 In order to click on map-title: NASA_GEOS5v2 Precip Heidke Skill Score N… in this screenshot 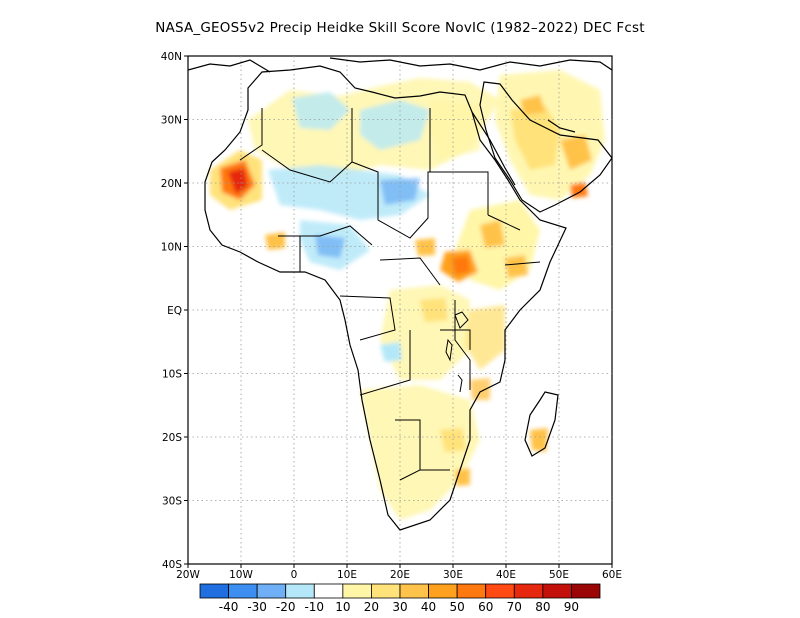, I will do `click(400, 28)`.